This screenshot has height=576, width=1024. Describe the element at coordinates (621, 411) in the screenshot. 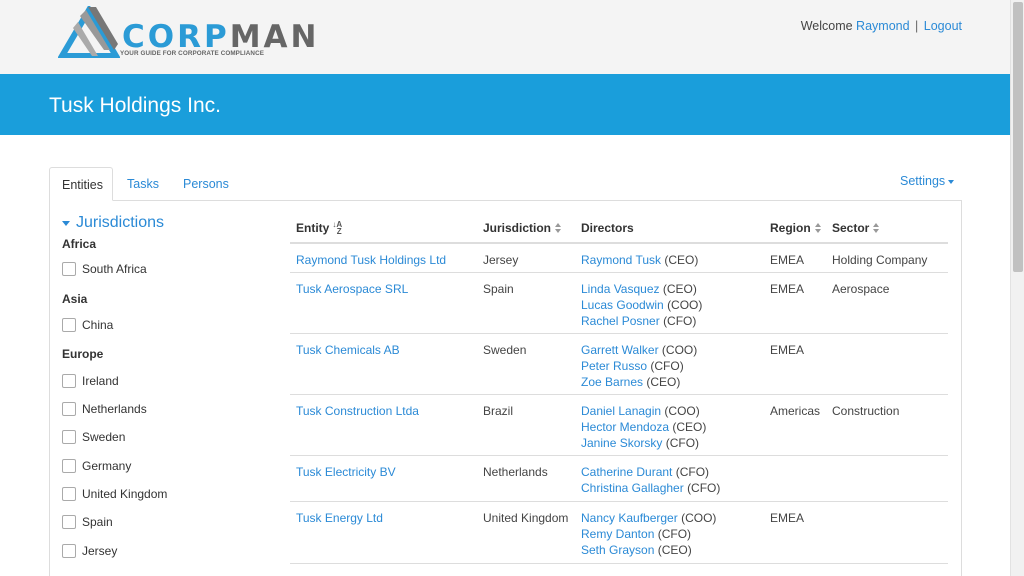

I see `director-link: Daniel Lanagin` at that location.